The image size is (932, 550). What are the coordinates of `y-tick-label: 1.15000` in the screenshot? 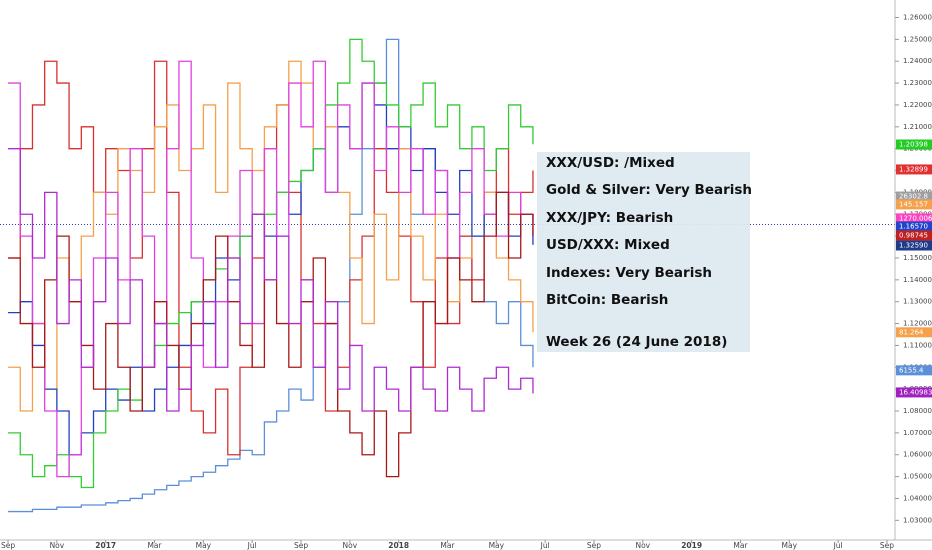 It's located at (917, 258).